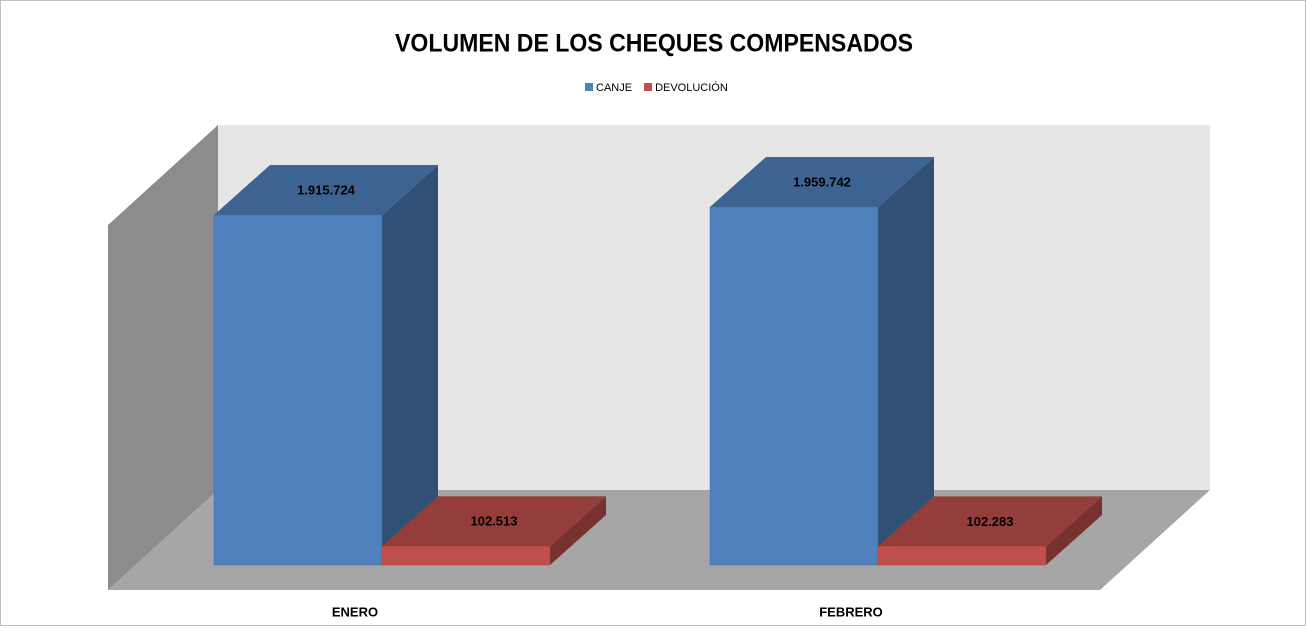 This screenshot has height=631, width=1306. Describe the element at coordinates (654, 44) in the screenshot. I see `chart-title: VOLUMEN DE LOS CHEQUES COMPENSADOS` at that location.